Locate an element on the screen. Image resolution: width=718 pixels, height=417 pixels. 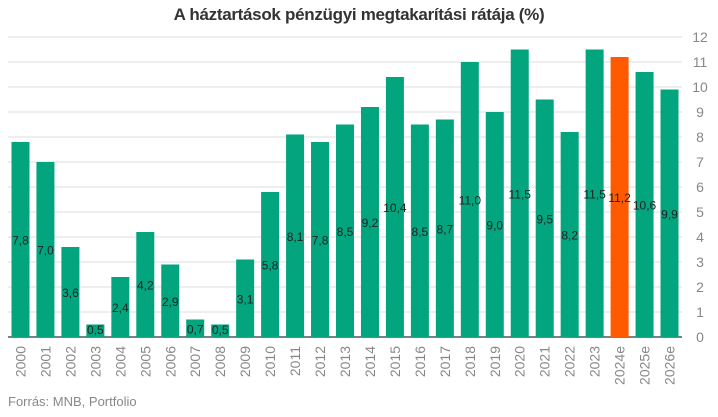
x-tick-label: 2017 is located at coordinates (445, 361).